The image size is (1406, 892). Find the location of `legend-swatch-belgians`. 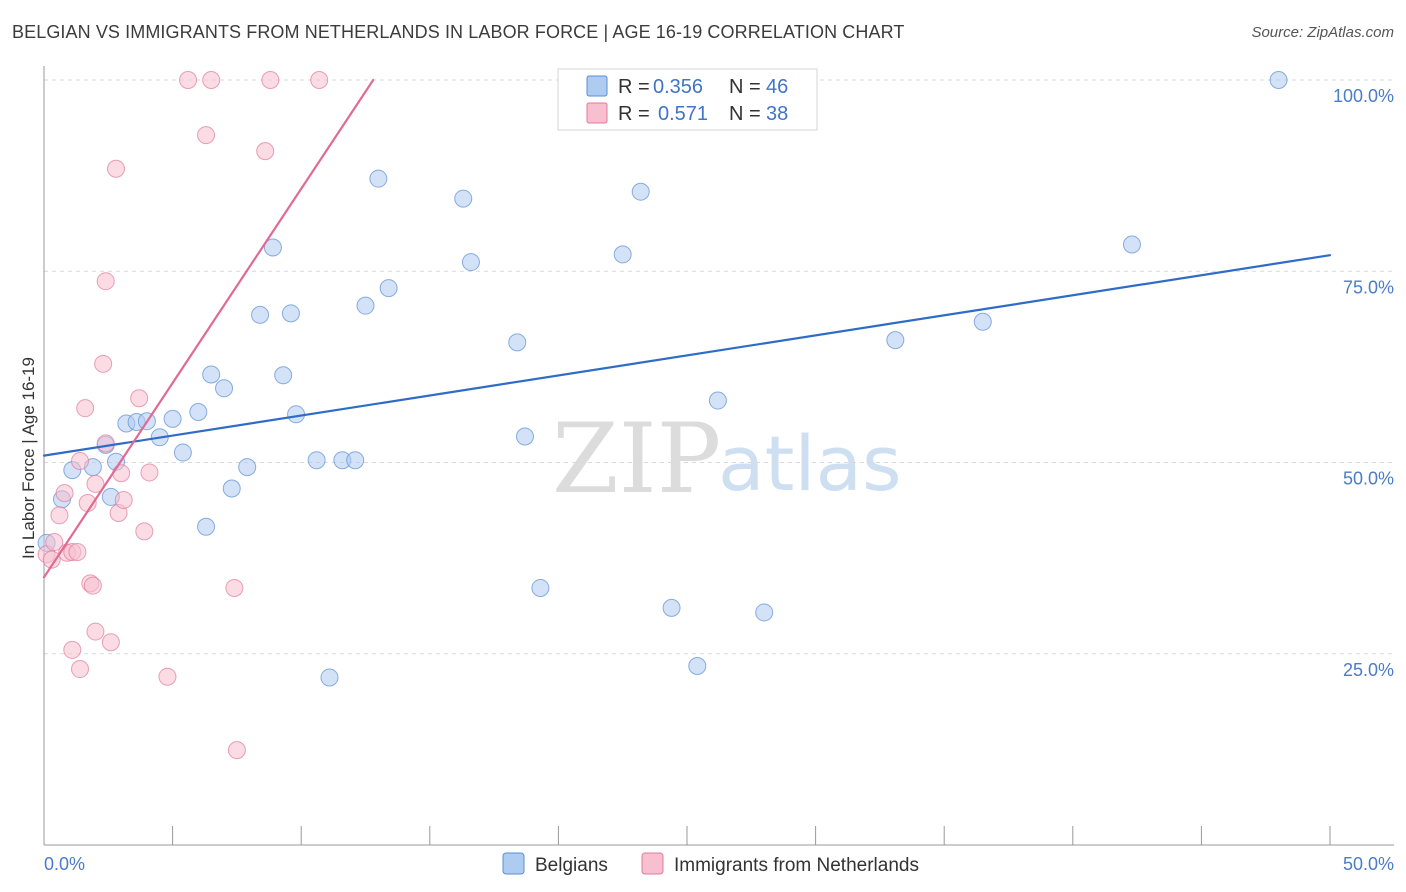

legend-swatch-belgians is located at coordinates (597, 86).